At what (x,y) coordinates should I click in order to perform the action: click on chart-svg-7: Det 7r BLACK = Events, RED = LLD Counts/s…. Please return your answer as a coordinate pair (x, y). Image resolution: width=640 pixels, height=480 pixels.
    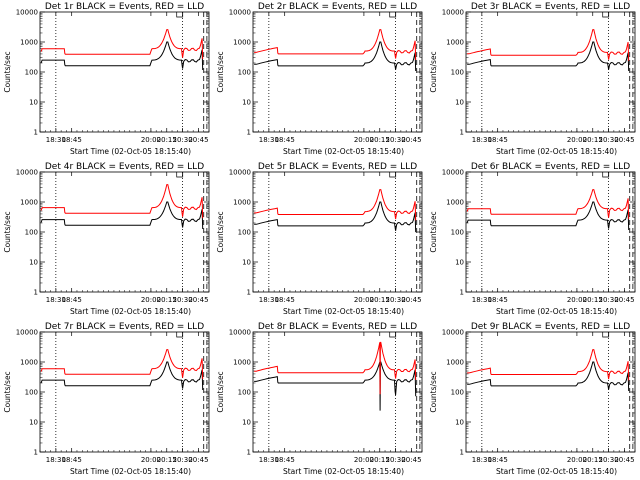
    Looking at the image, I should click on (106, 399).